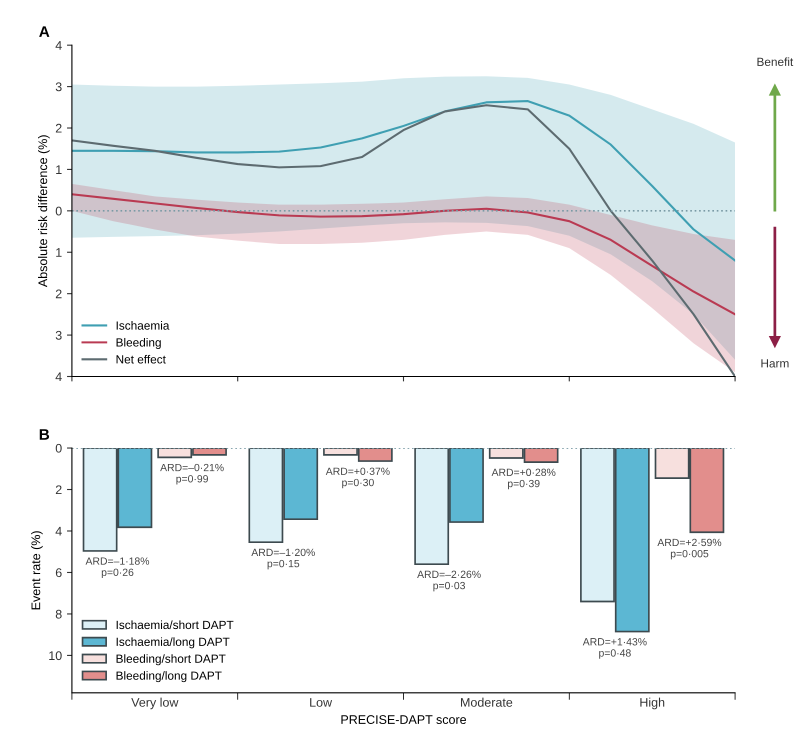  What do you see at coordinates (404, 254) in the screenshot?
I see `line-series` at bounding box center [404, 254].